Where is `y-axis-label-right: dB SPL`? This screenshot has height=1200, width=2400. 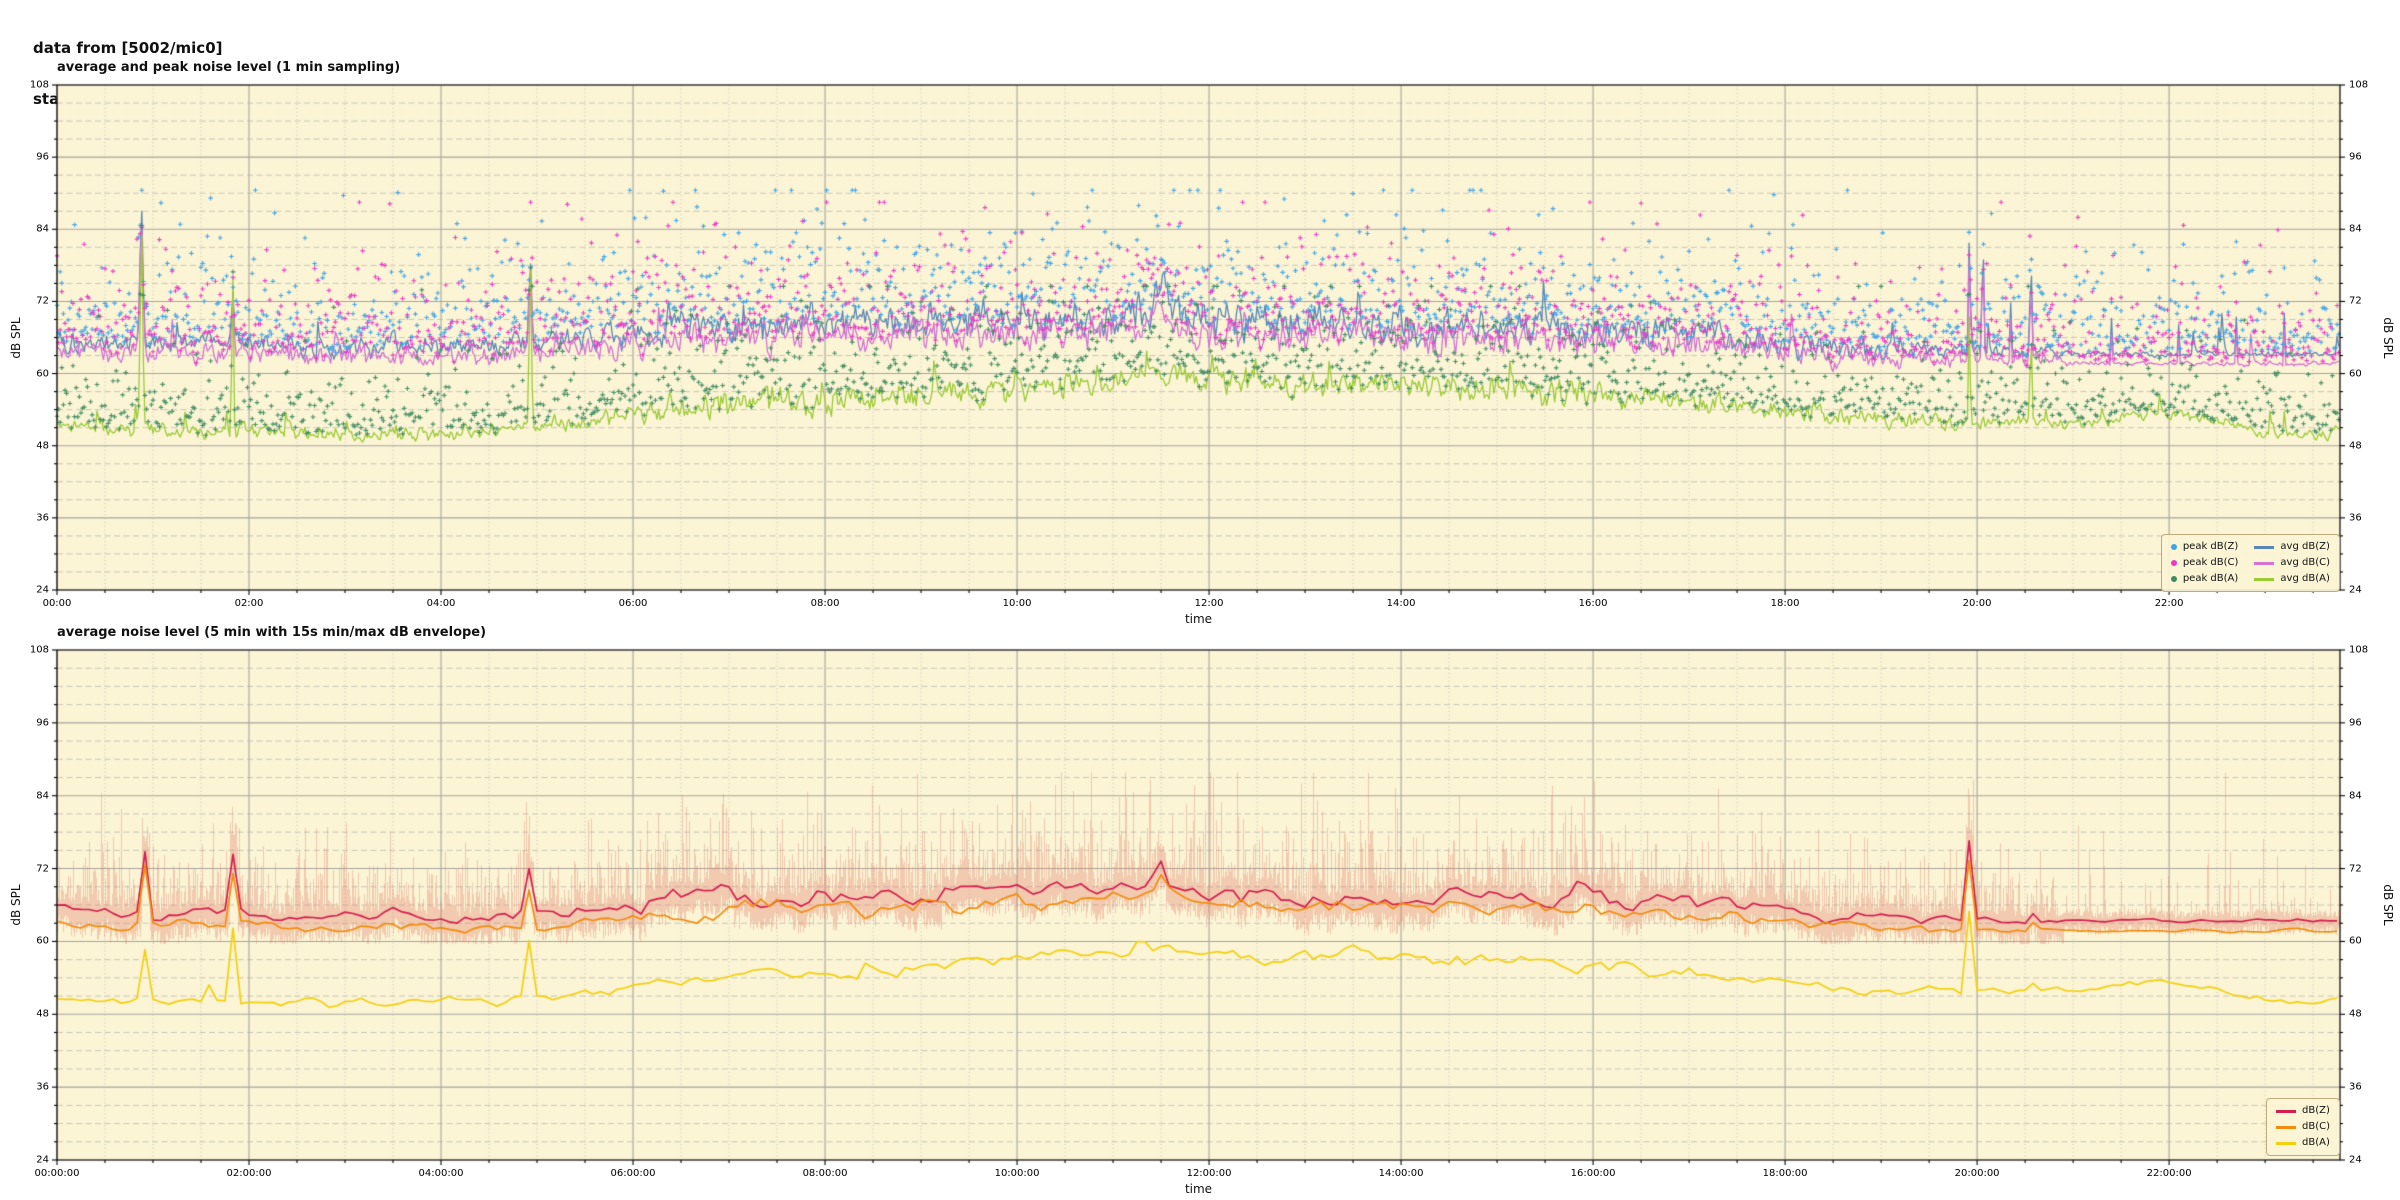
y-axis-label-right: dB SPL is located at coordinates (2388, 905).